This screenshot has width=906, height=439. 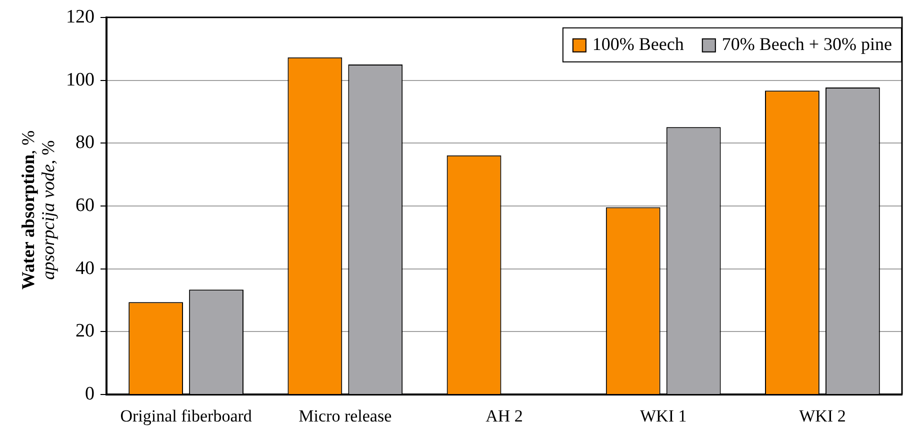 I want to click on y-tick-label: 0, so click(x=89, y=394).